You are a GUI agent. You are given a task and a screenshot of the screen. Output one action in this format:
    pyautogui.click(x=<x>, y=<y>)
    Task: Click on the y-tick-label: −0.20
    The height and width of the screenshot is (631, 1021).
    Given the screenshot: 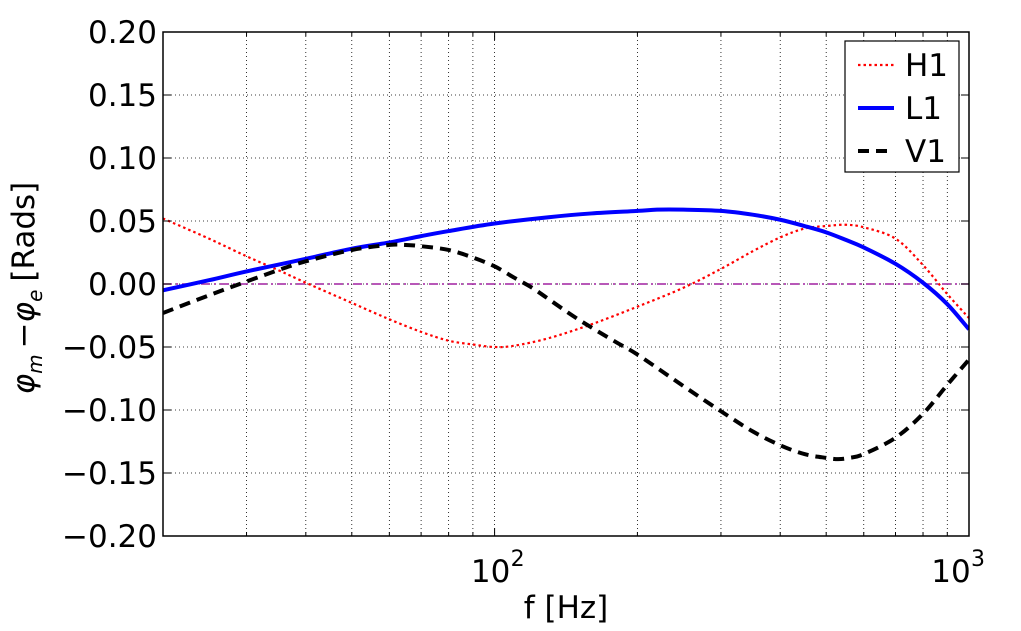 What is the action you would take?
    pyautogui.click(x=109, y=537)
    